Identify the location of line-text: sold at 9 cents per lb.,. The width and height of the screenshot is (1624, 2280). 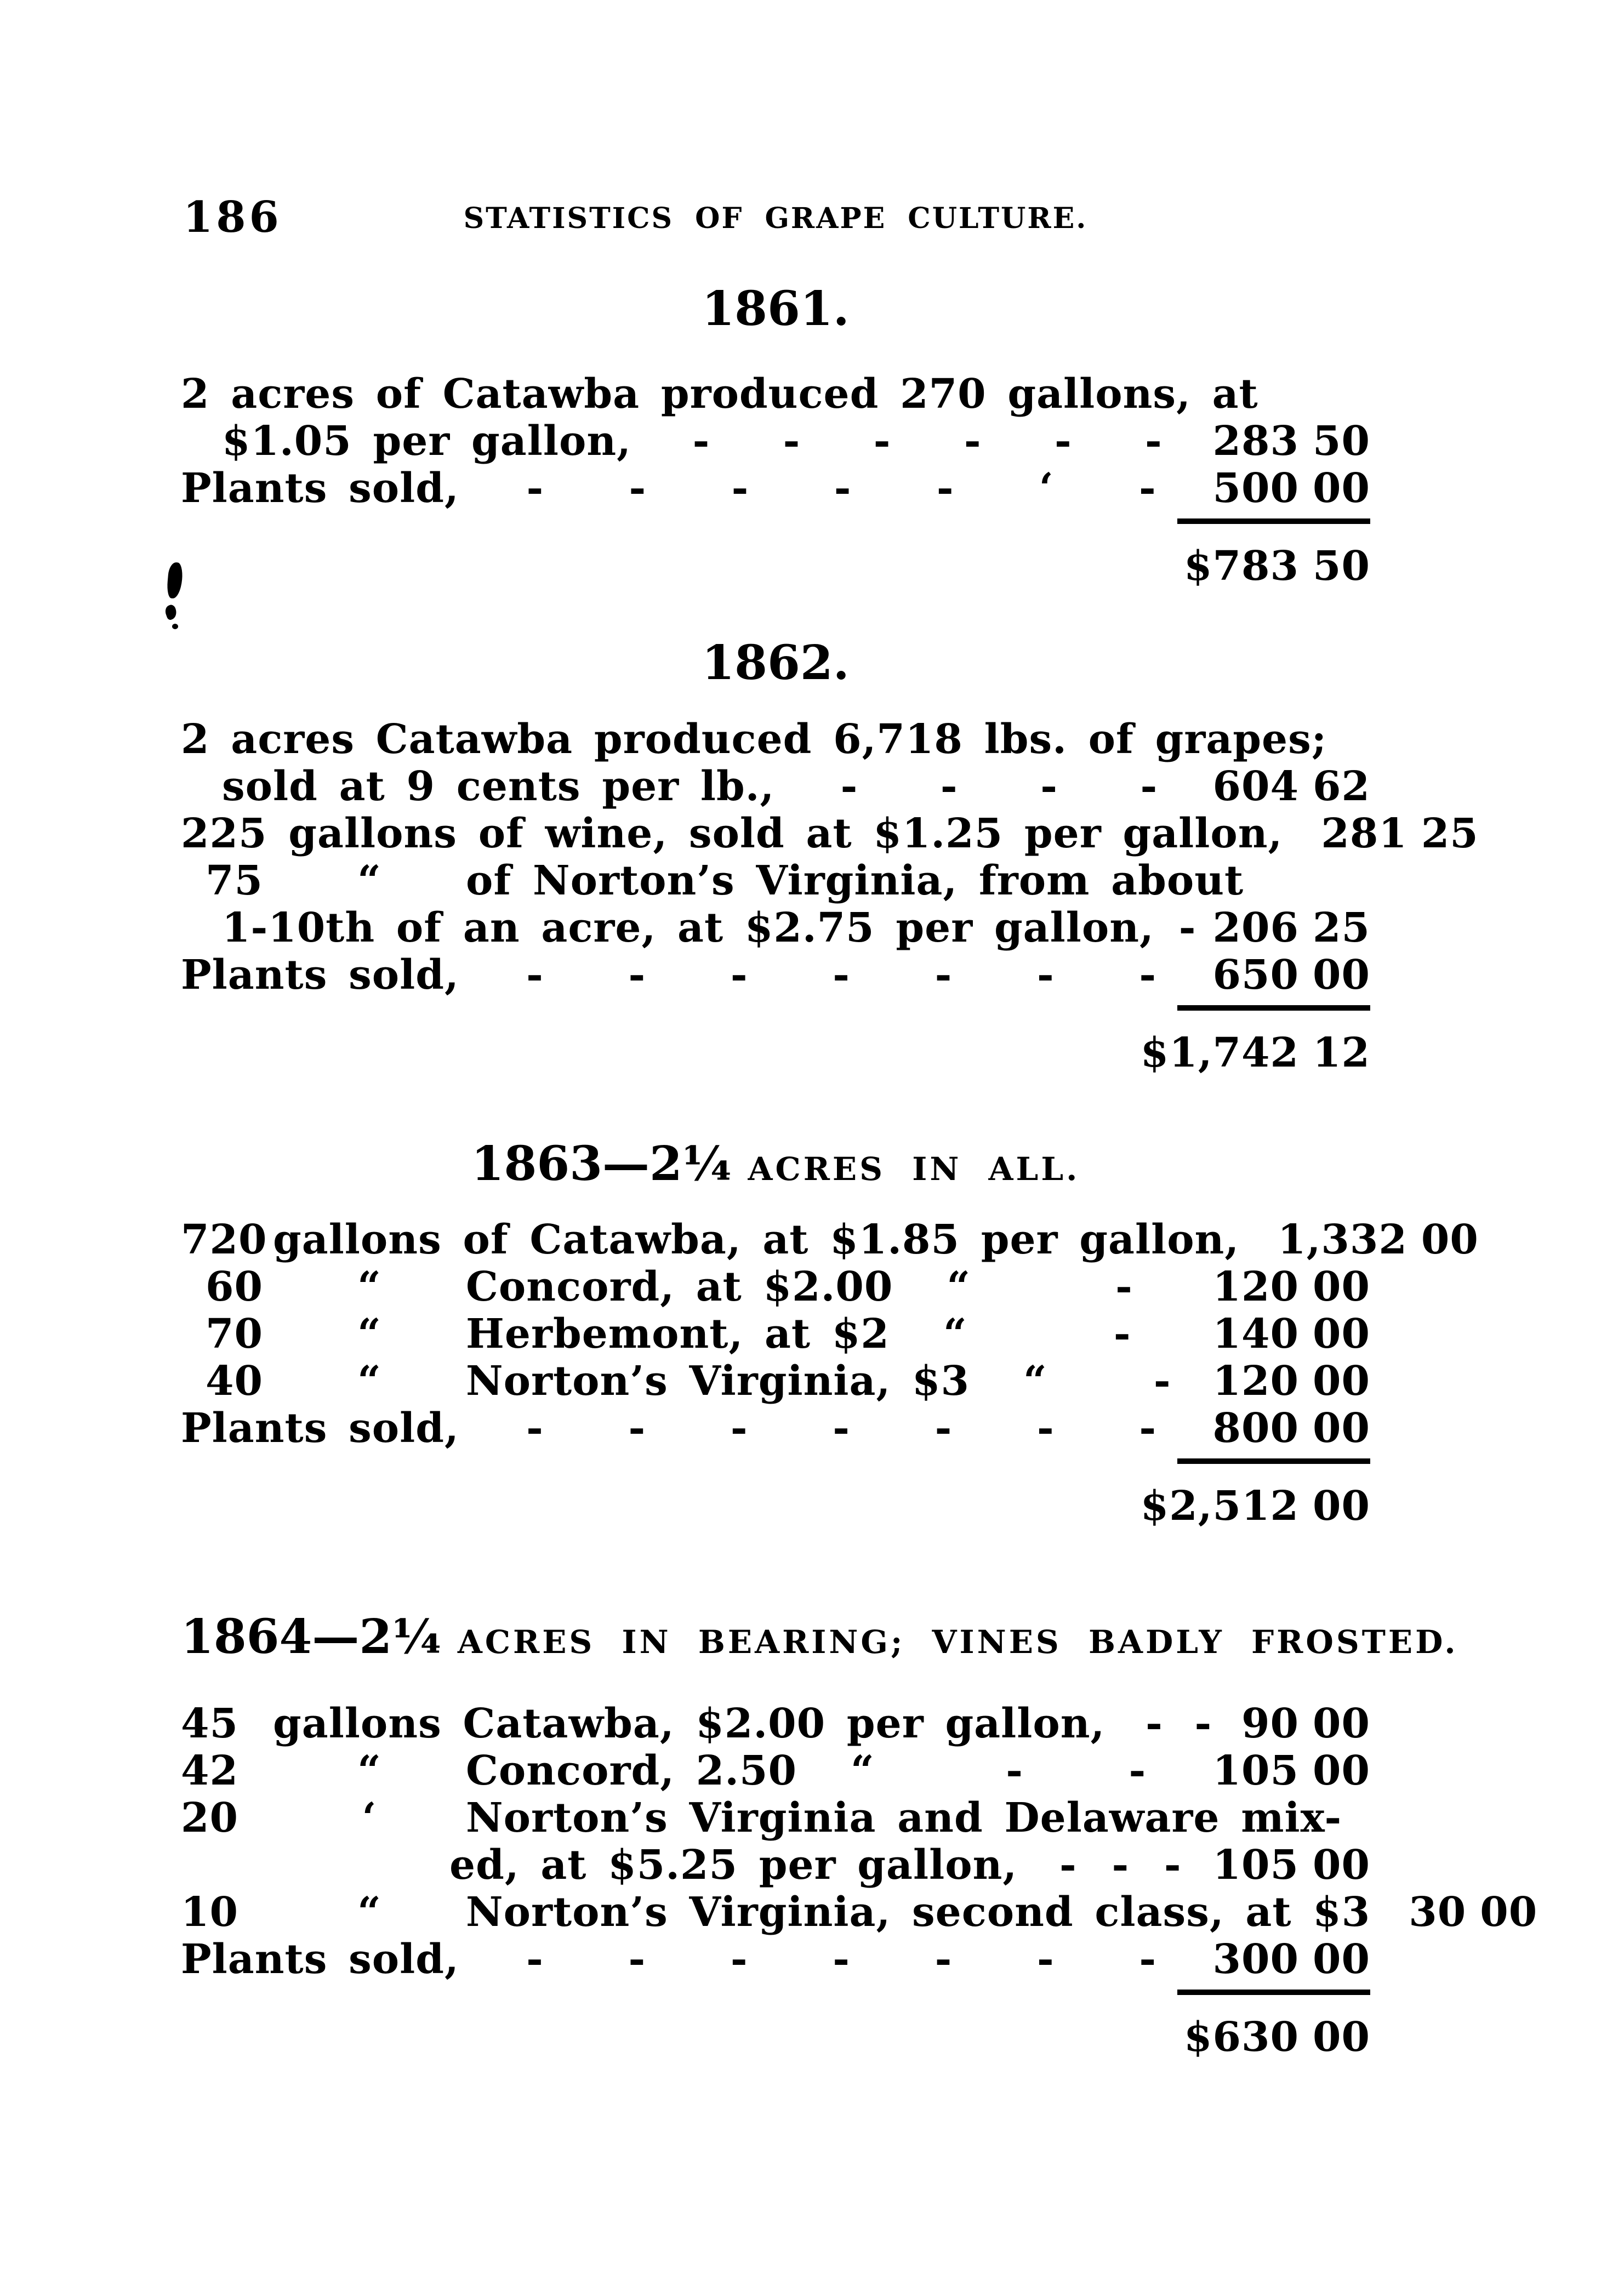
(498, 787).